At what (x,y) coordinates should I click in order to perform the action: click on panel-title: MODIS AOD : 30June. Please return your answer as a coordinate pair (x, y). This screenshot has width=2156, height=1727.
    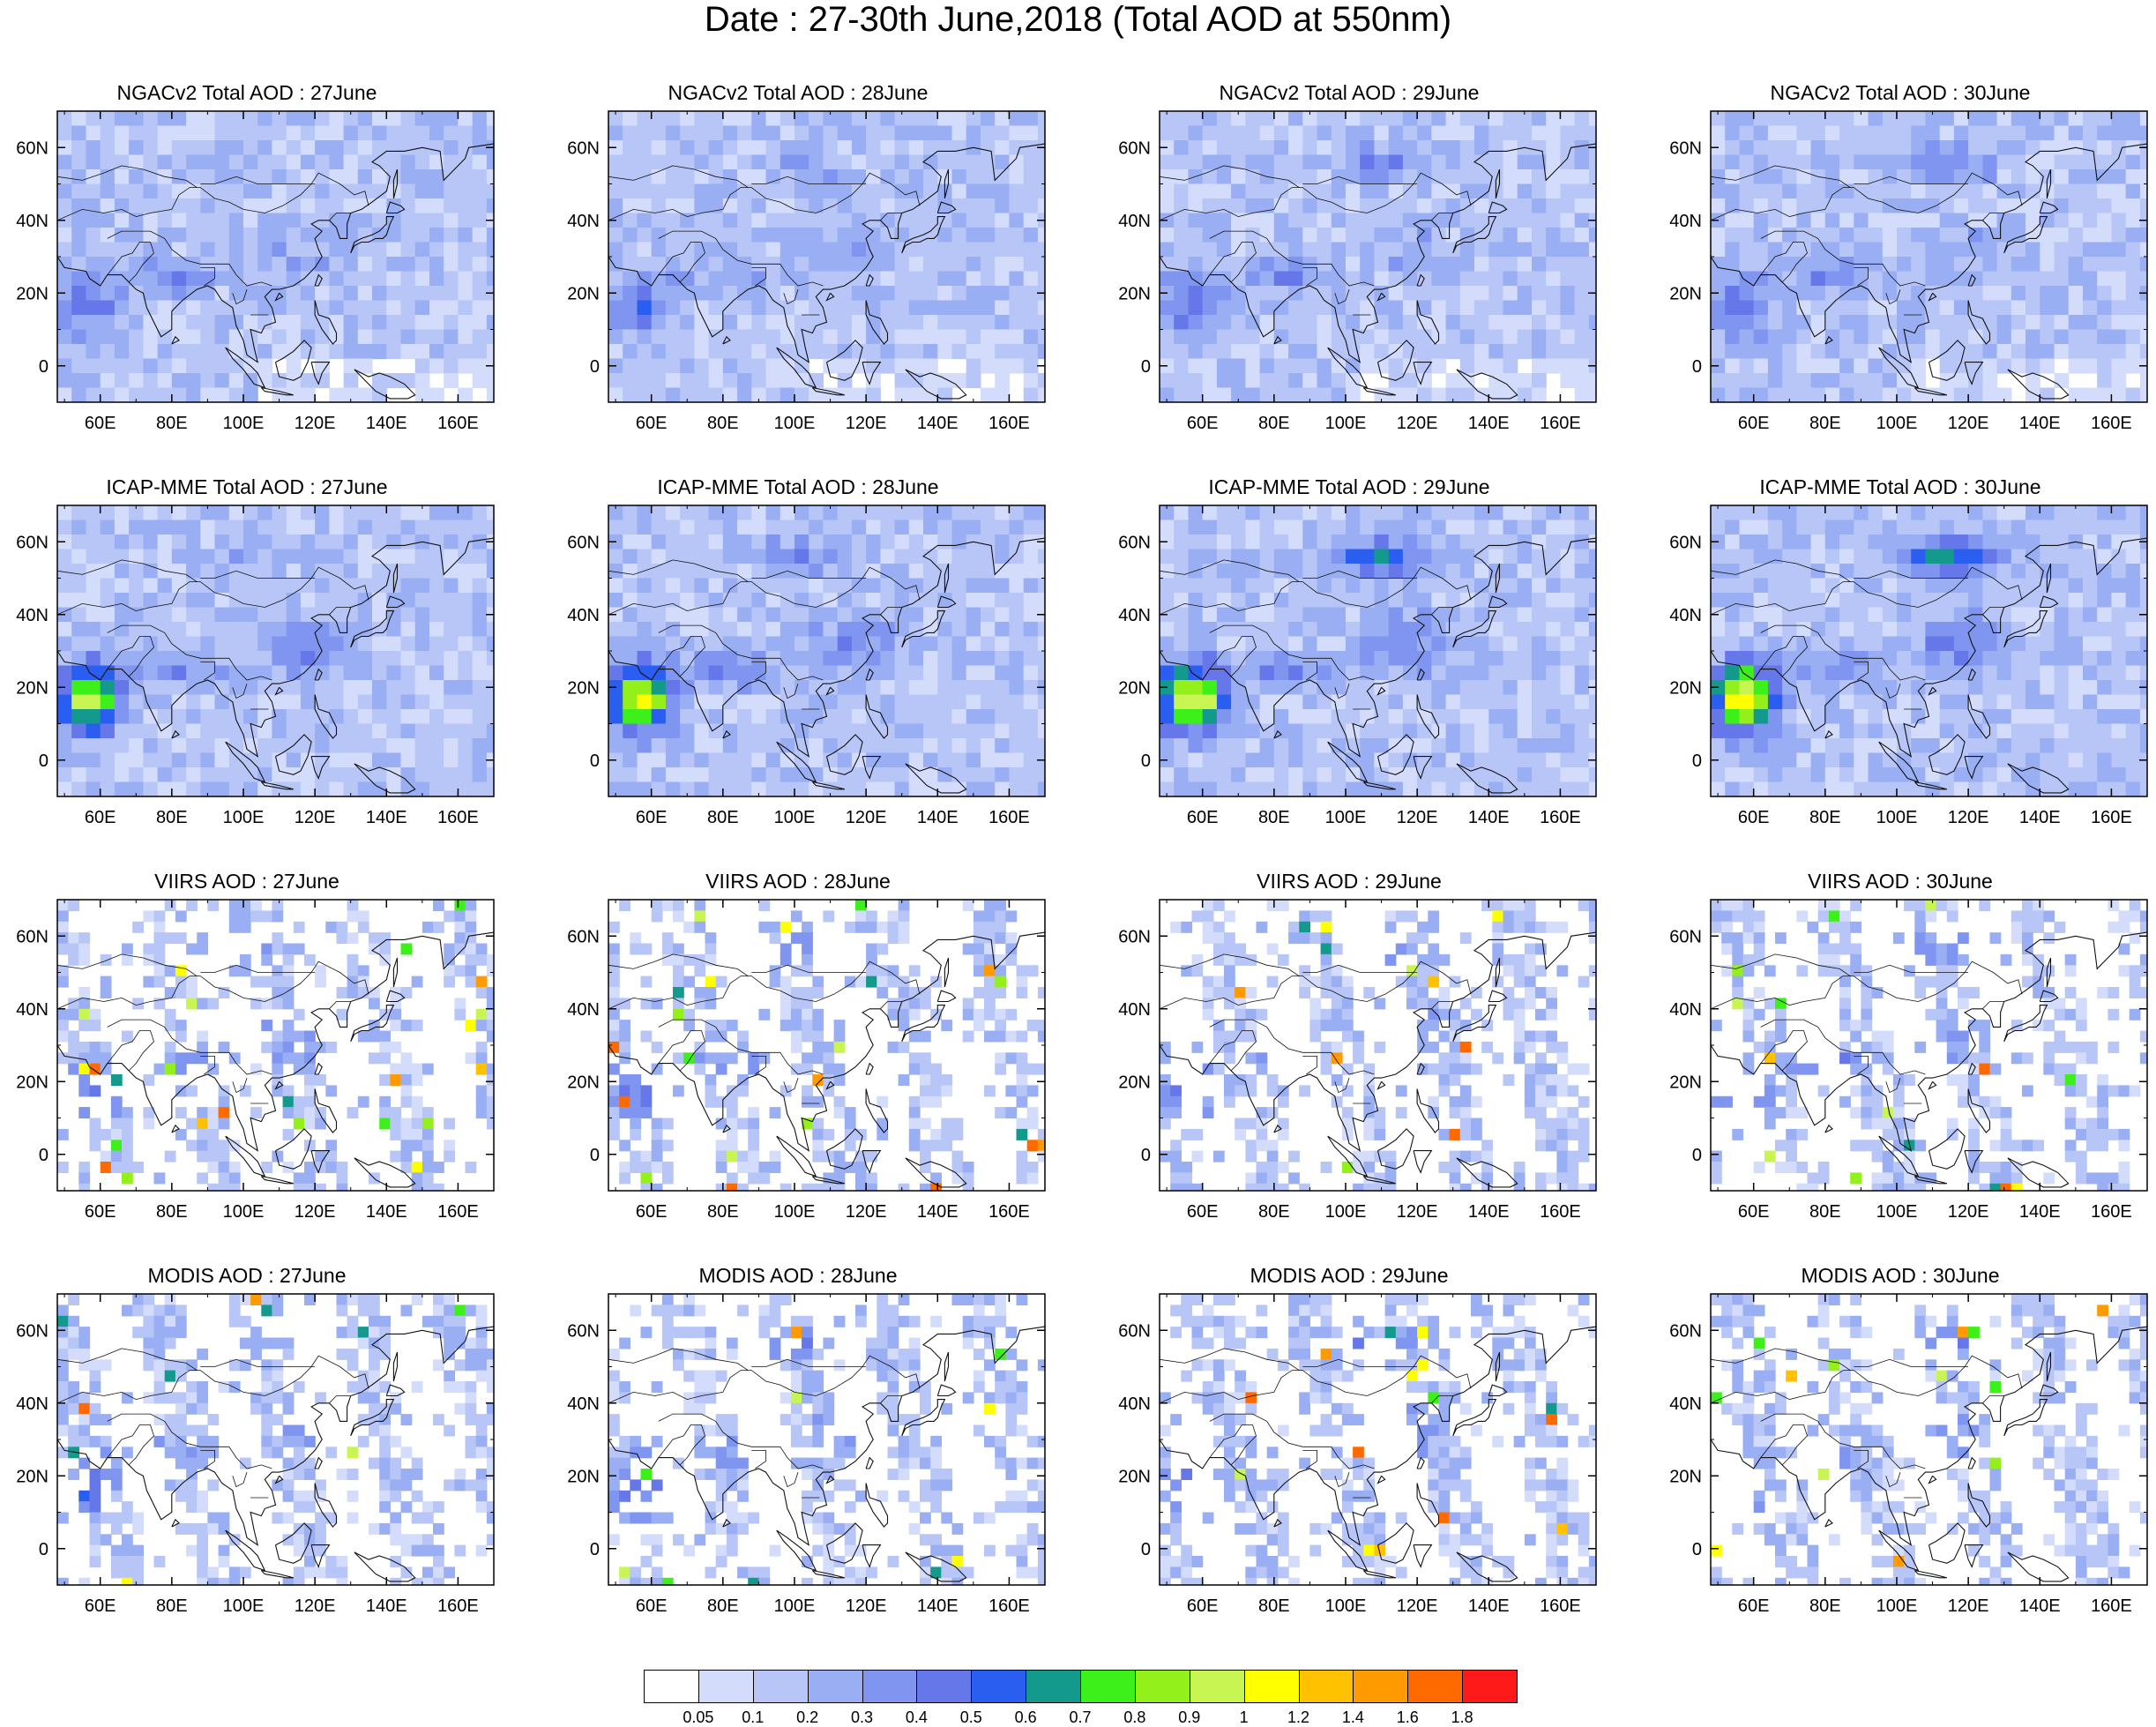
    Looking at the image, I should click on (1900, 1276).